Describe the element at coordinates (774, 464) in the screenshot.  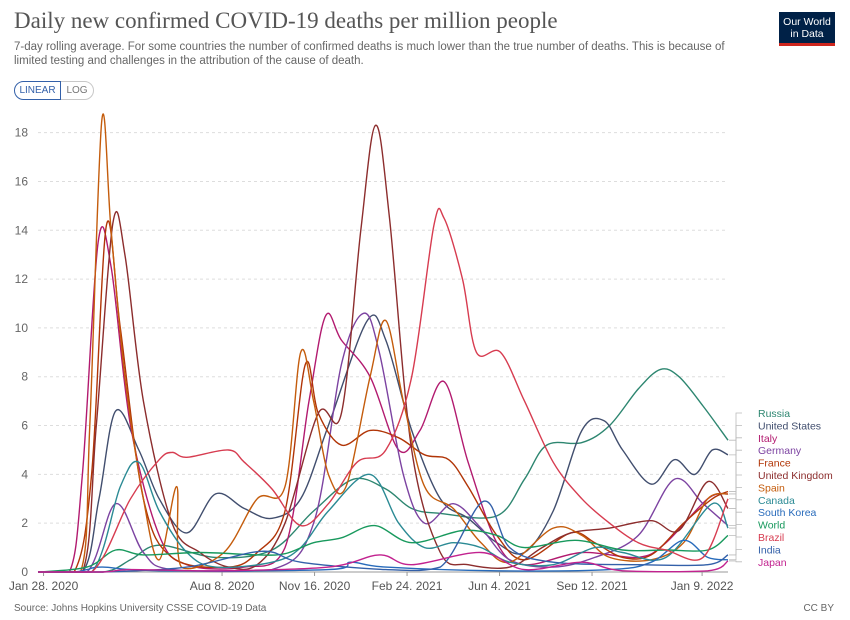
I see `legend-label-france: France` at that location.